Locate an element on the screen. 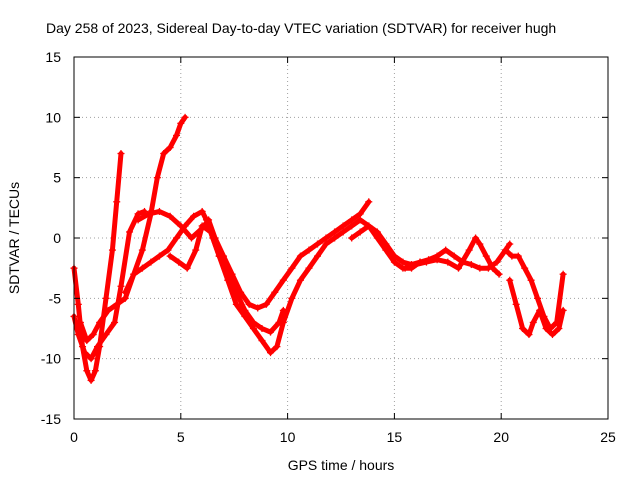 Image resolution: width=640 pixels, height=480 pixels. y-axis-label: SDTVAR / TECUs is located at coordinates (14, 238).